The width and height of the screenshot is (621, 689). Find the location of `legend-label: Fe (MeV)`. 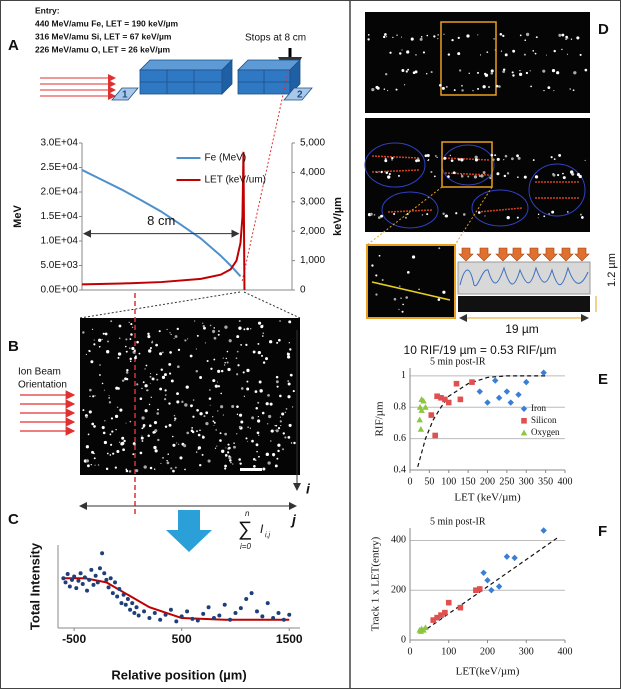

legend-label: Fe (MeV) is located at coordinates (226, 158).